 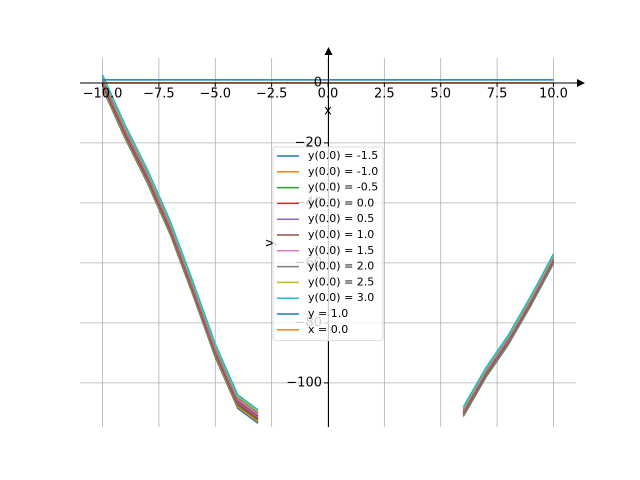 What do you see at coordinates (341, 297) in the screenshot?
I see `legend-label: y(0.0) = 3.0` at bounding box center [341, 297].